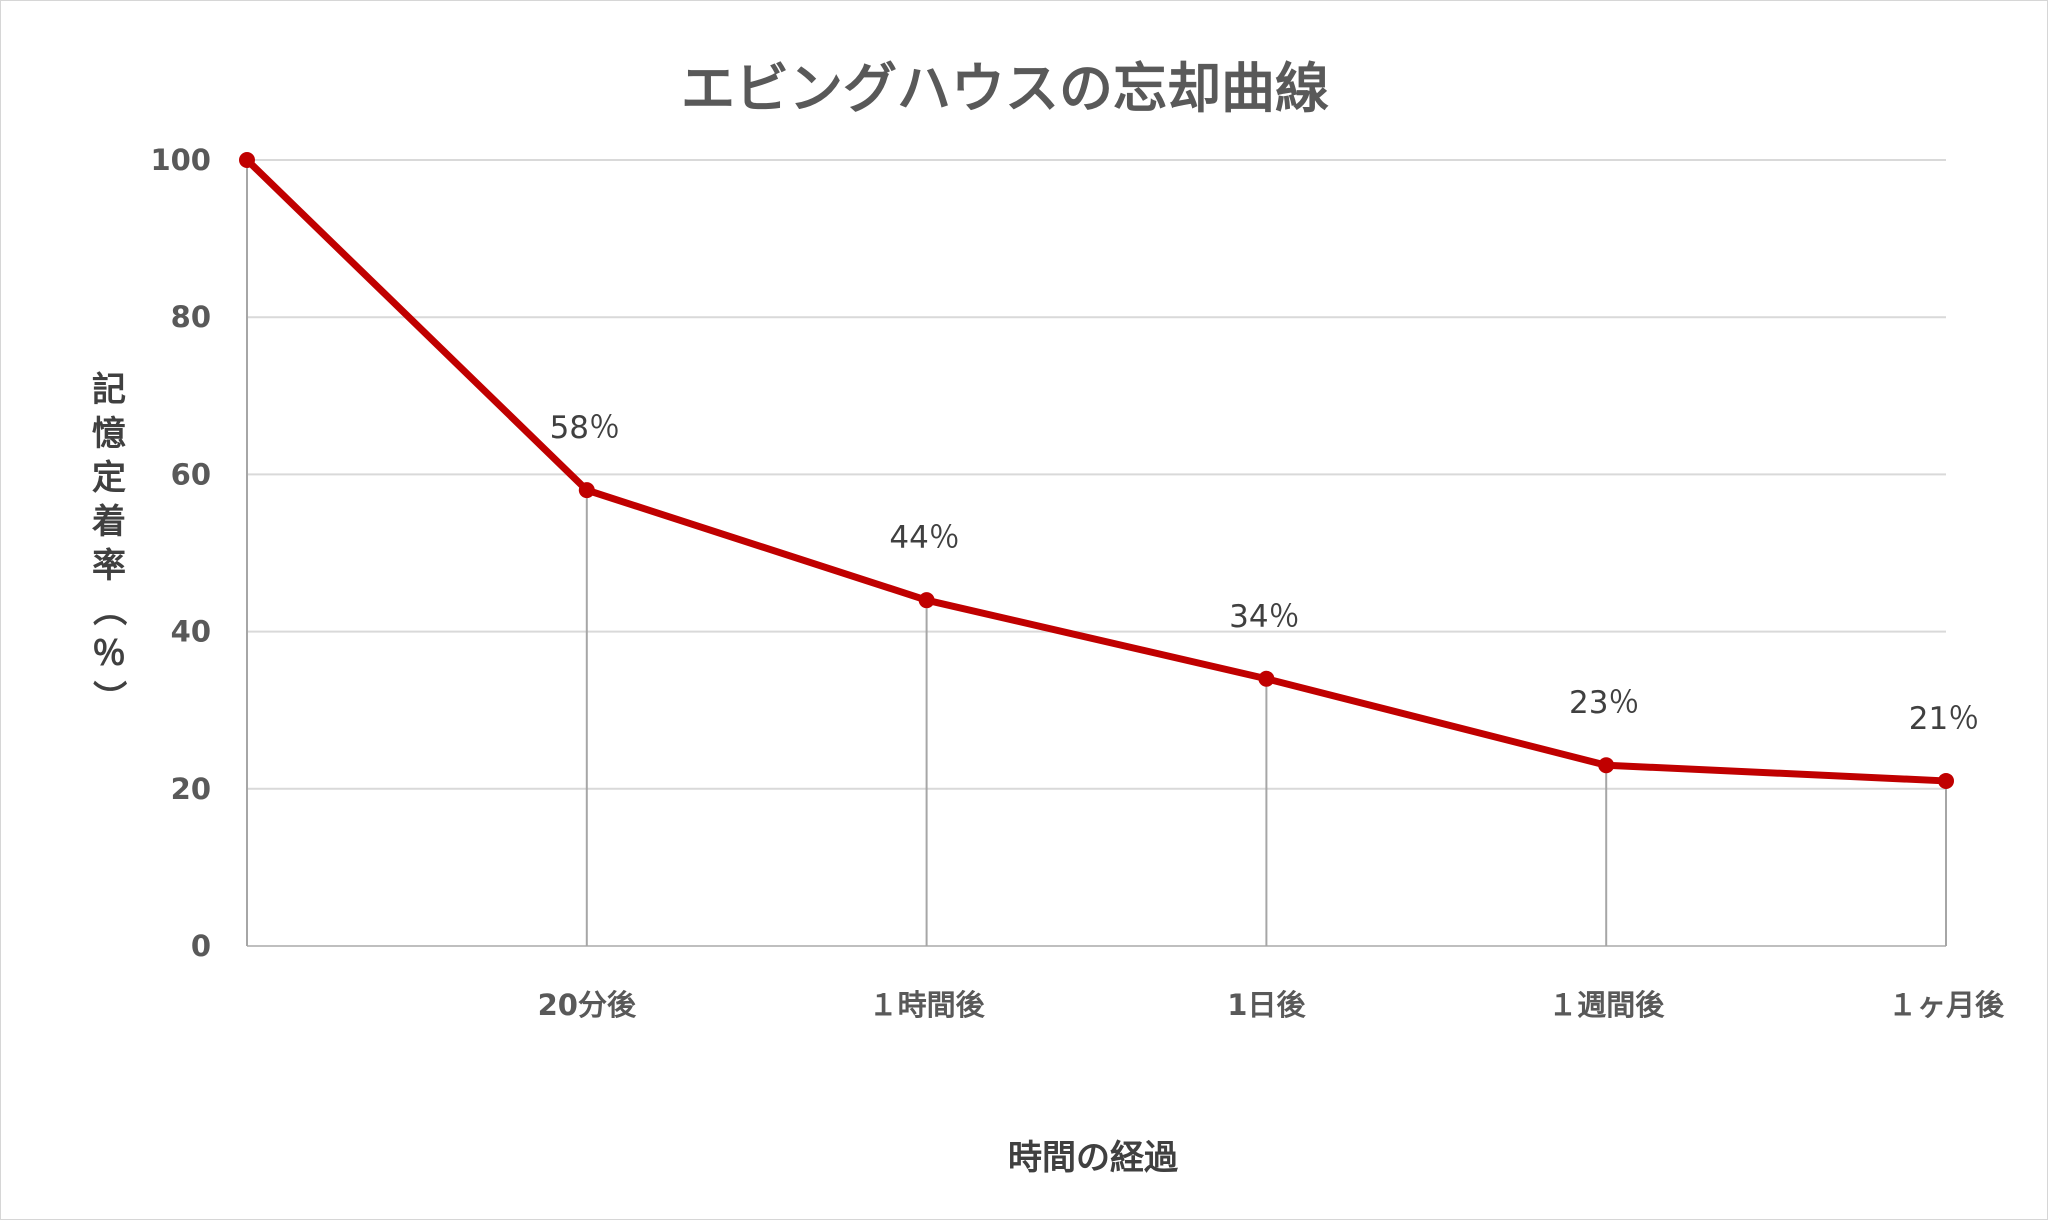 The image size is (2048, 1221). Describe the element at coordinates (191, 317) in the screenshot. I see `y-tick-label: 80` at that location.